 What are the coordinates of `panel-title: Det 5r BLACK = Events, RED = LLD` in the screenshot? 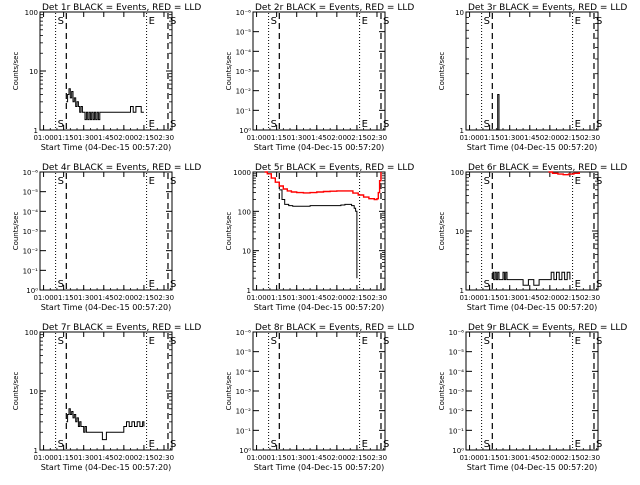 It's located at (334, 168).